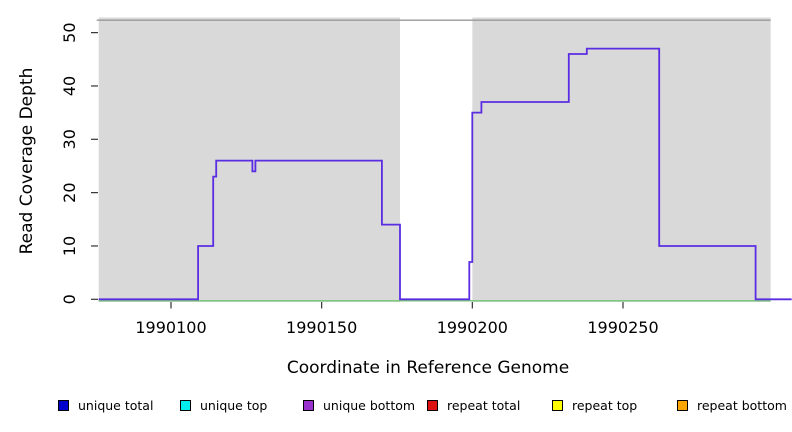 This screenshot has width=792, height=432. I want to click on y-tick-label: 0, so click(69, 299).